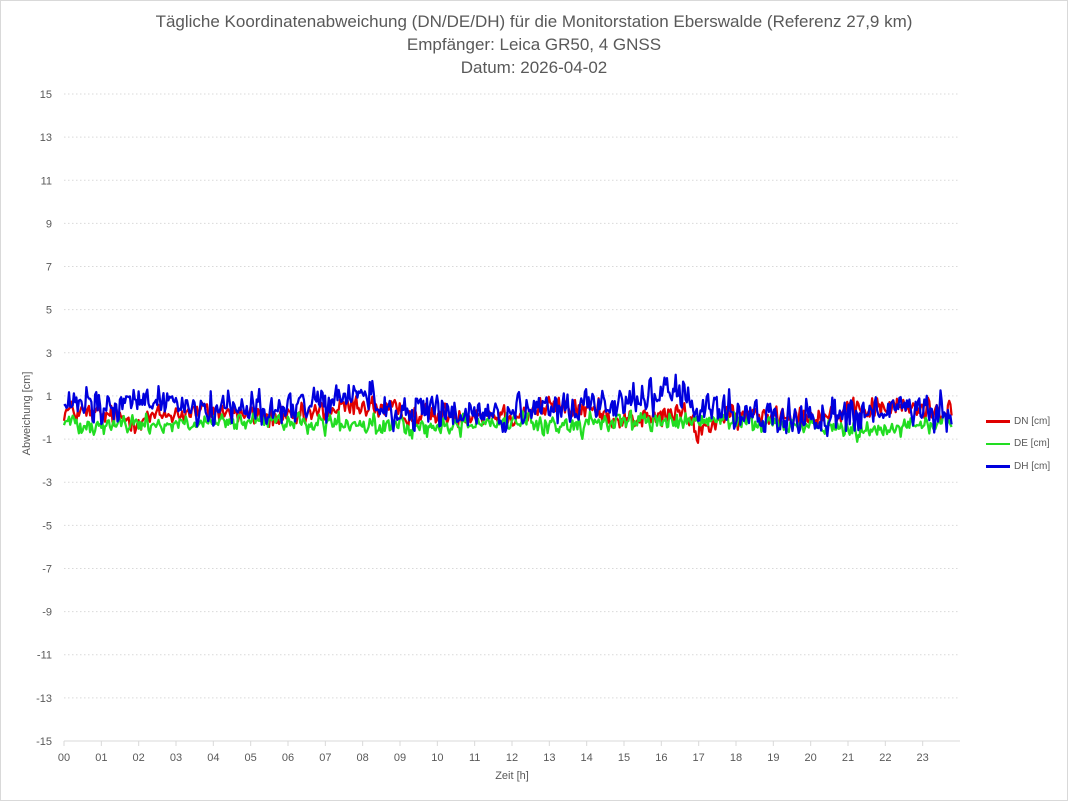 This screenshot has height=801, width=1068. What do you see at coordinates (474, 758) in the screenshot?
I see `x-tick-label: 11` at bounding box center [474, 758].